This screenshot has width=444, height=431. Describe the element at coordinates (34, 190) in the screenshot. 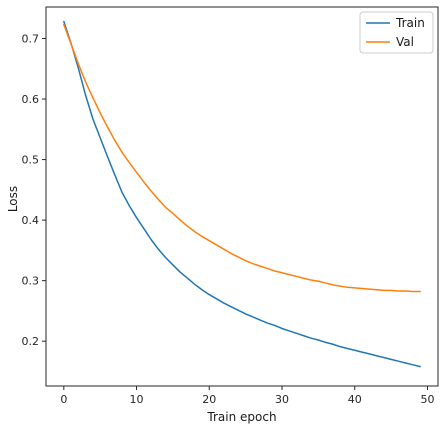

I see `y-axis-ticks: 0.2 0.3 0.4 0.5 0.6 0.7` at that location.